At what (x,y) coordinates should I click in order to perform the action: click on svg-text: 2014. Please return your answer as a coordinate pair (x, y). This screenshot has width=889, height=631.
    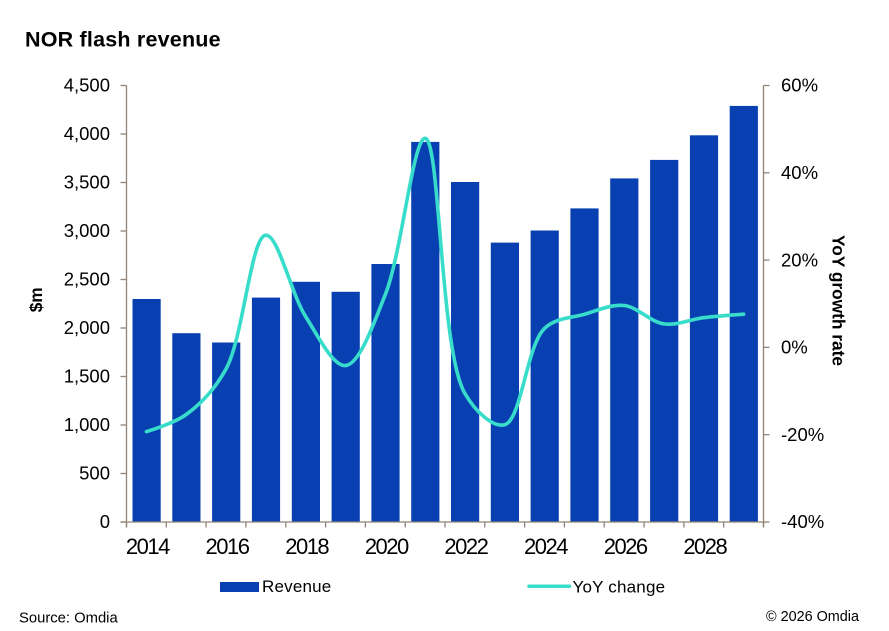
    Looking at the image, I should click on (148, 546).